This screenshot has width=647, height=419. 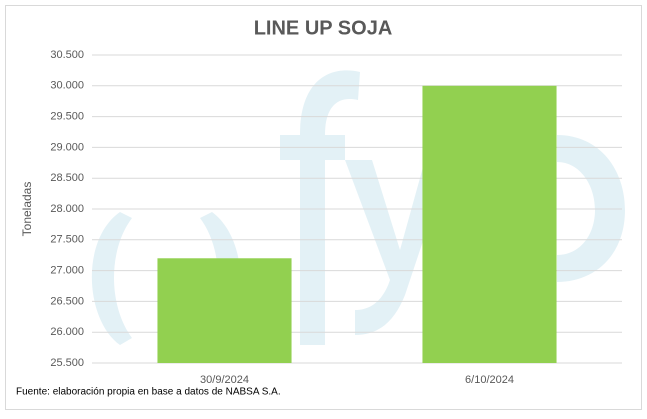 I want to click on y-tick-label: 25.500, so click(x=67, y=363).